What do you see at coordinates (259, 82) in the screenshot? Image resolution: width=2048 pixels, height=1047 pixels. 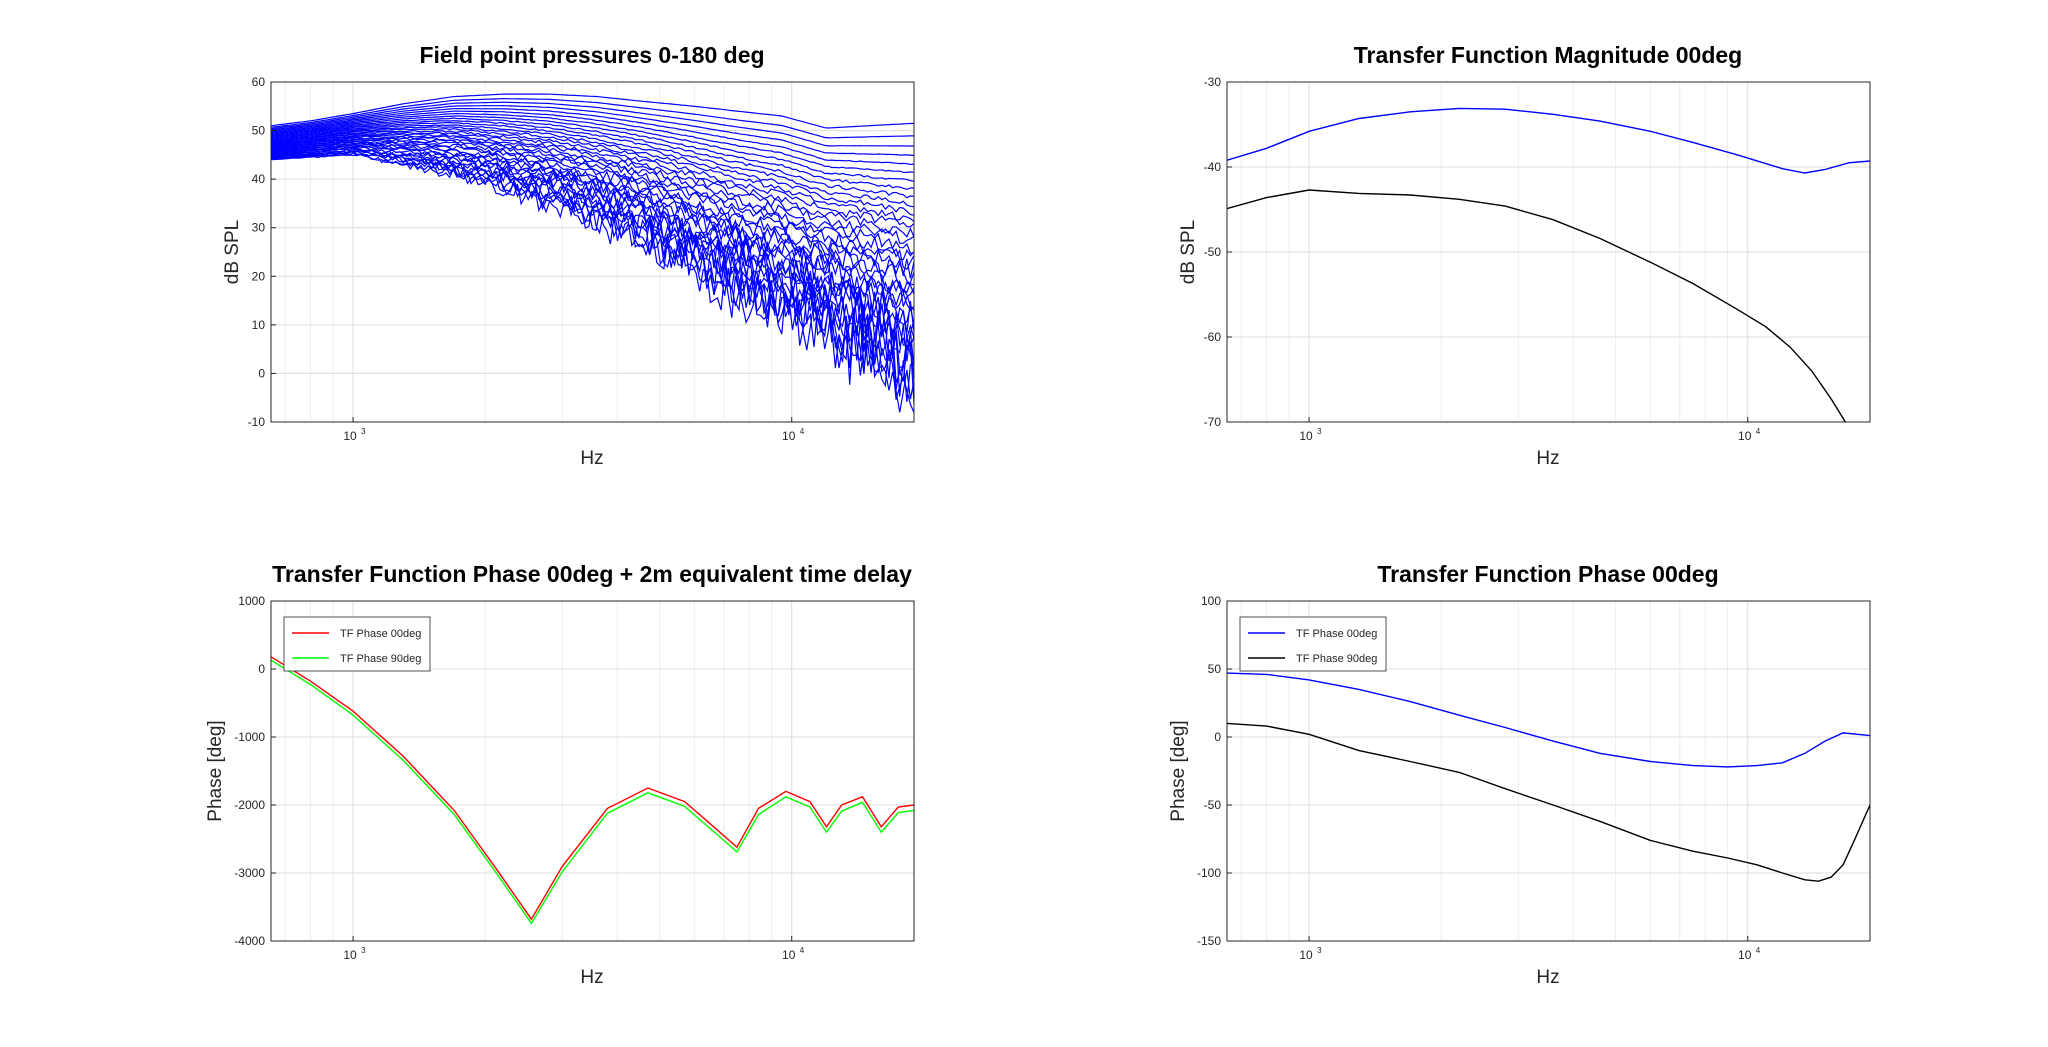 I see `y-tick-label: 60` at bounding box center [259, 82].